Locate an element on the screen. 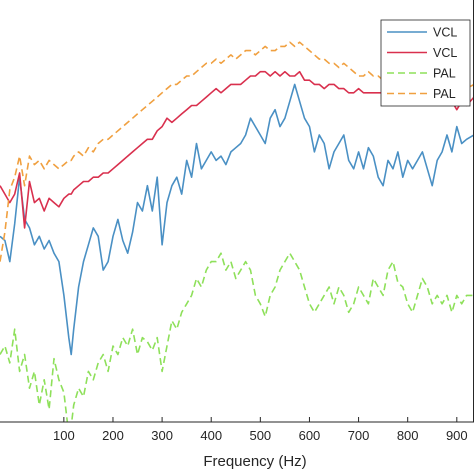 The height and width of the screenshot is (474, 474). legend: VCL VCL PAL PAL is located at coordinates (425, 63).